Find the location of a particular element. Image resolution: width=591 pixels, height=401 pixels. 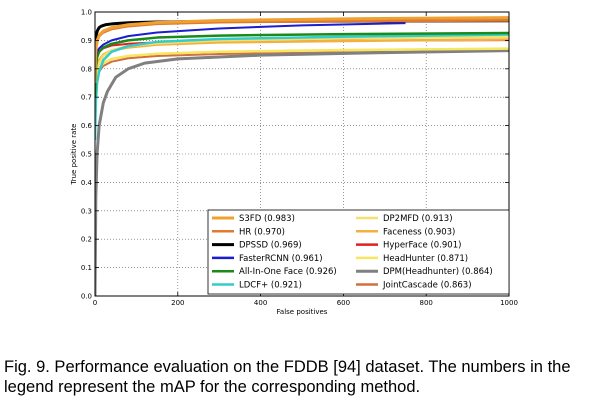

y-tick-label: 0.9 is located at coordinates (86, 41).